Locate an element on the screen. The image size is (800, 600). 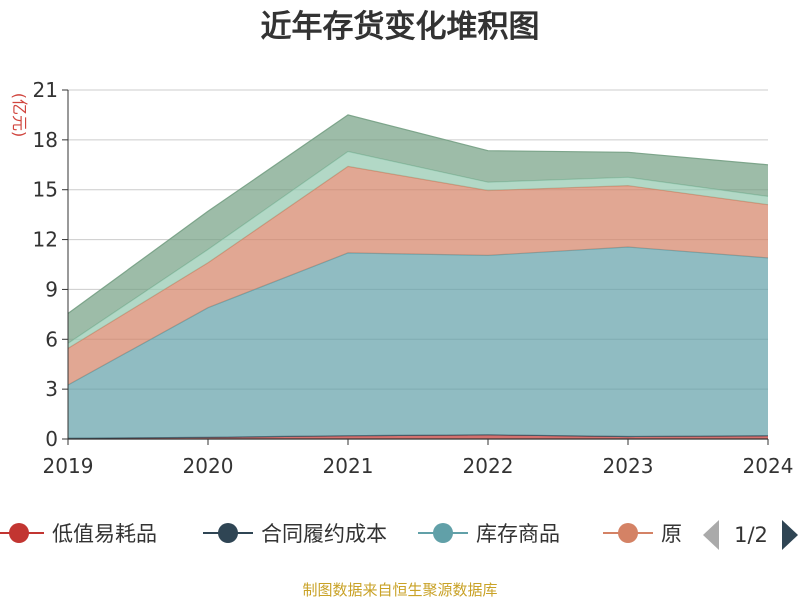
legend-item: 库存商品 is located at coordinates (489, 534).